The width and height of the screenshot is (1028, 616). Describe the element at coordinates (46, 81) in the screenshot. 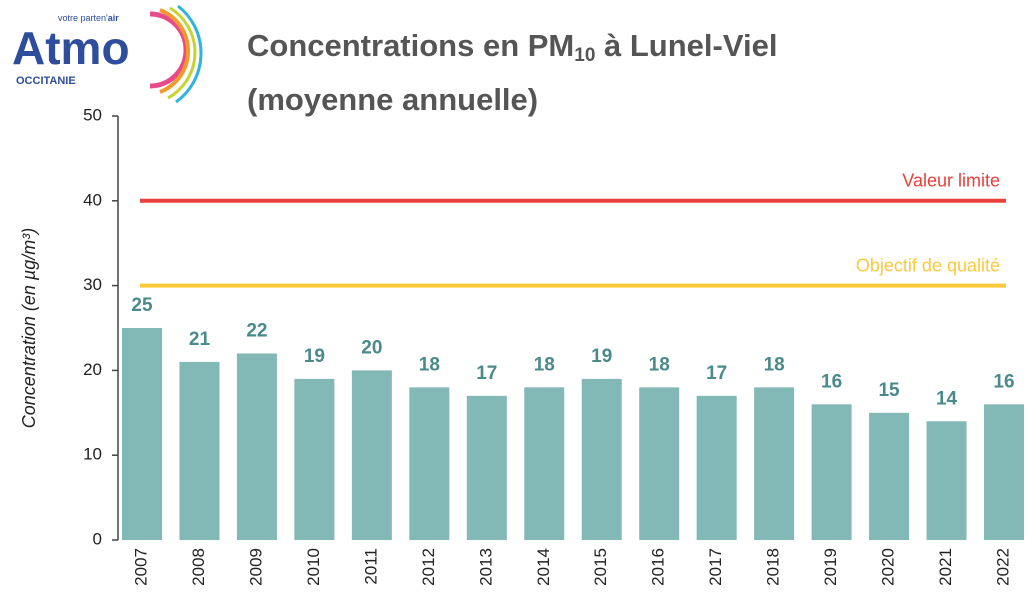

I see `logo-region: OCCITANIE` at that location.